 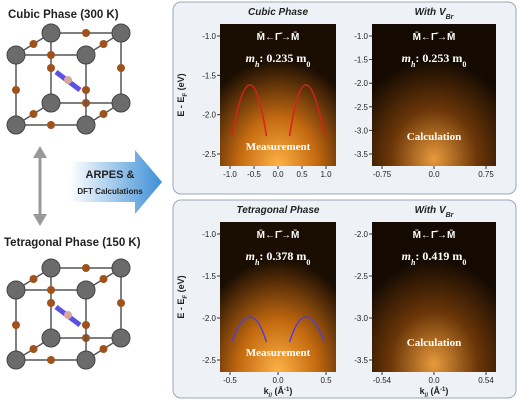 What do you see at coordinates (278, 210) in the screenshot?
I see `panel-title: Tetragonal Phase` at bounding box center [278, 210].